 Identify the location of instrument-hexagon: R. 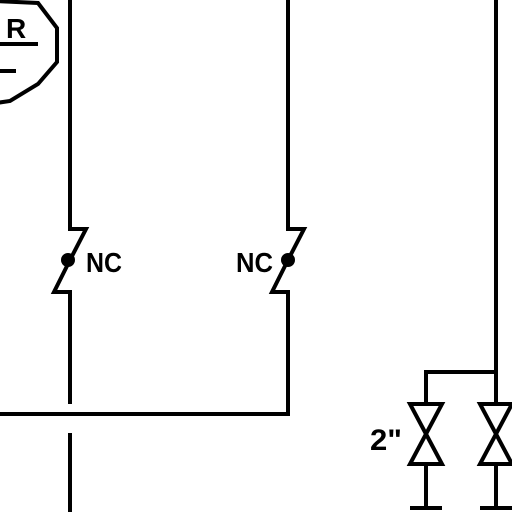
(29, 52).